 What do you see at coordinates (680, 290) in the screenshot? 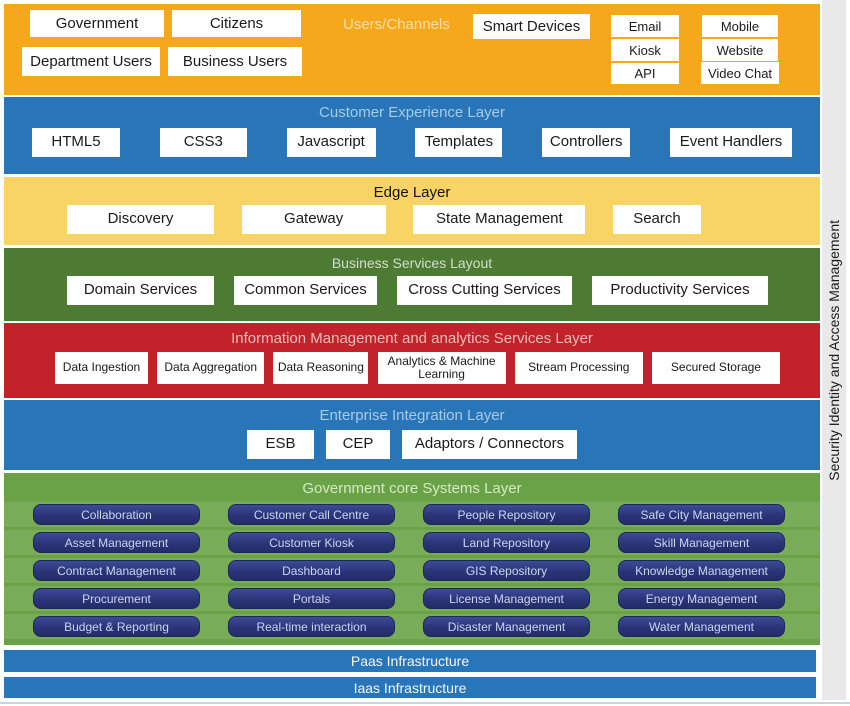
I see `box-productivity-services: Productivity Services` at bounding box center [680, 290].